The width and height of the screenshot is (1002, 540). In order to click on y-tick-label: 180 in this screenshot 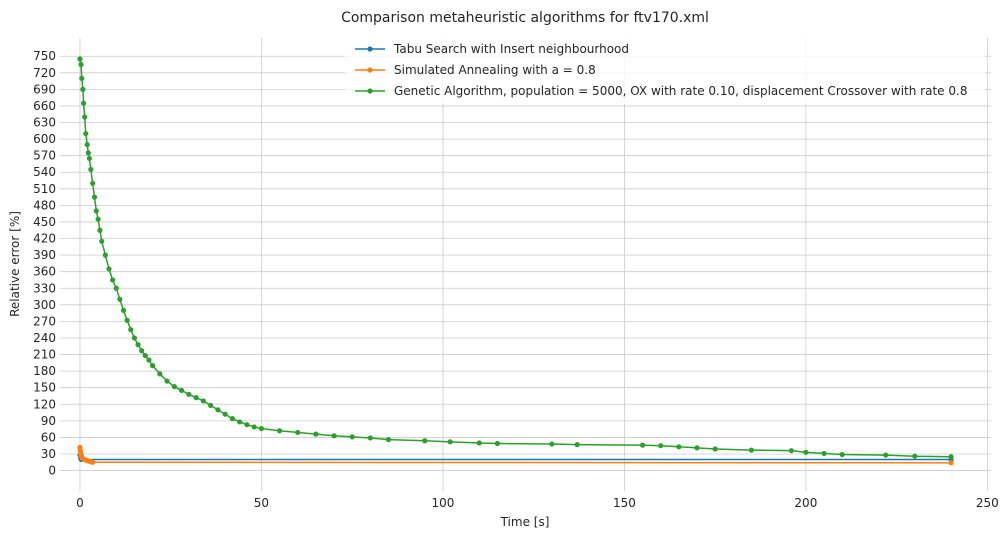, I will do `click(44, 371)`.